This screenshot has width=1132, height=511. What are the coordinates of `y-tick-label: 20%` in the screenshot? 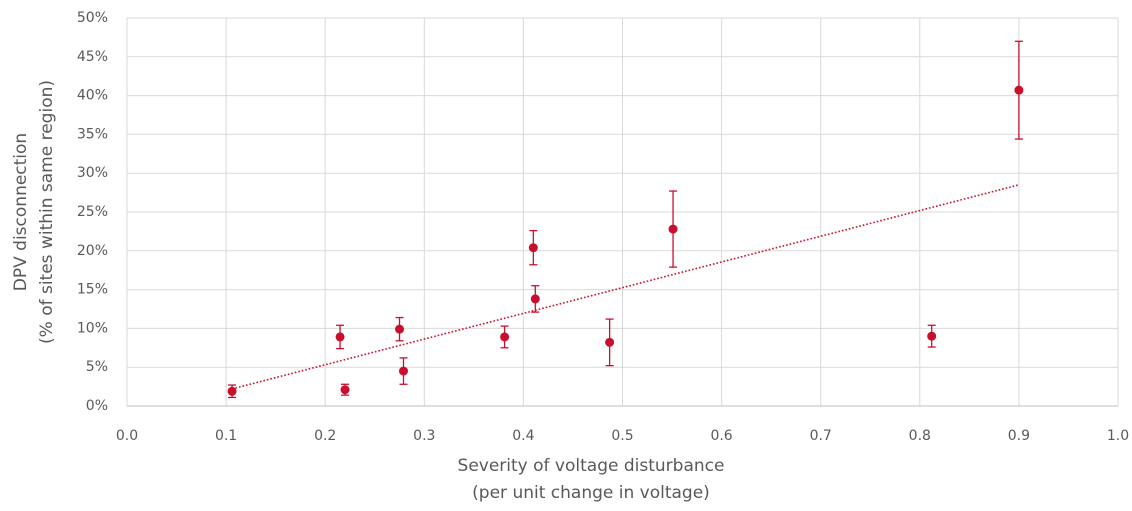 It's located at (92, 251).